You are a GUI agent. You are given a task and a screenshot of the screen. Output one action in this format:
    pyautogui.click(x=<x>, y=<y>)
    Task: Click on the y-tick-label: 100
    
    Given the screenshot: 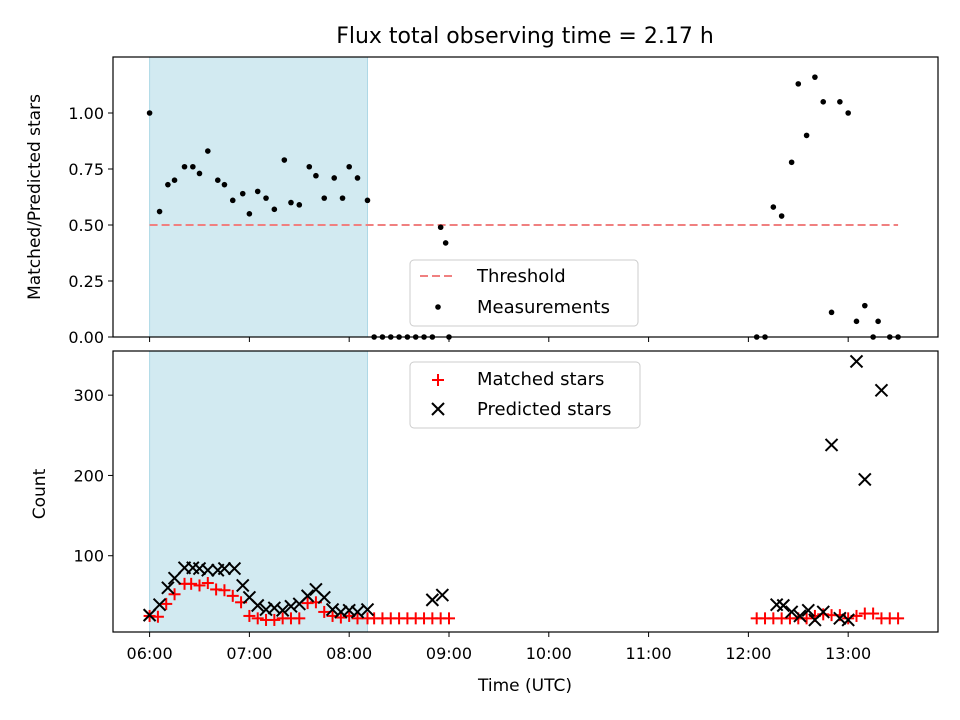 What is the action you would take?
    pyautogui.click(x=88, y=556)
    